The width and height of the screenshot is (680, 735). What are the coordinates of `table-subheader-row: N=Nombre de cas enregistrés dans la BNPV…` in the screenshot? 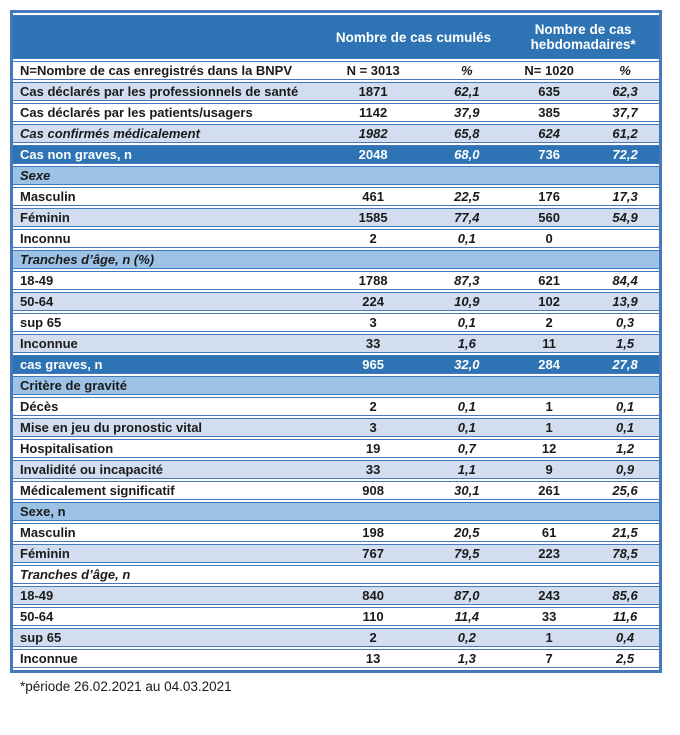 It's located at (336, 70).